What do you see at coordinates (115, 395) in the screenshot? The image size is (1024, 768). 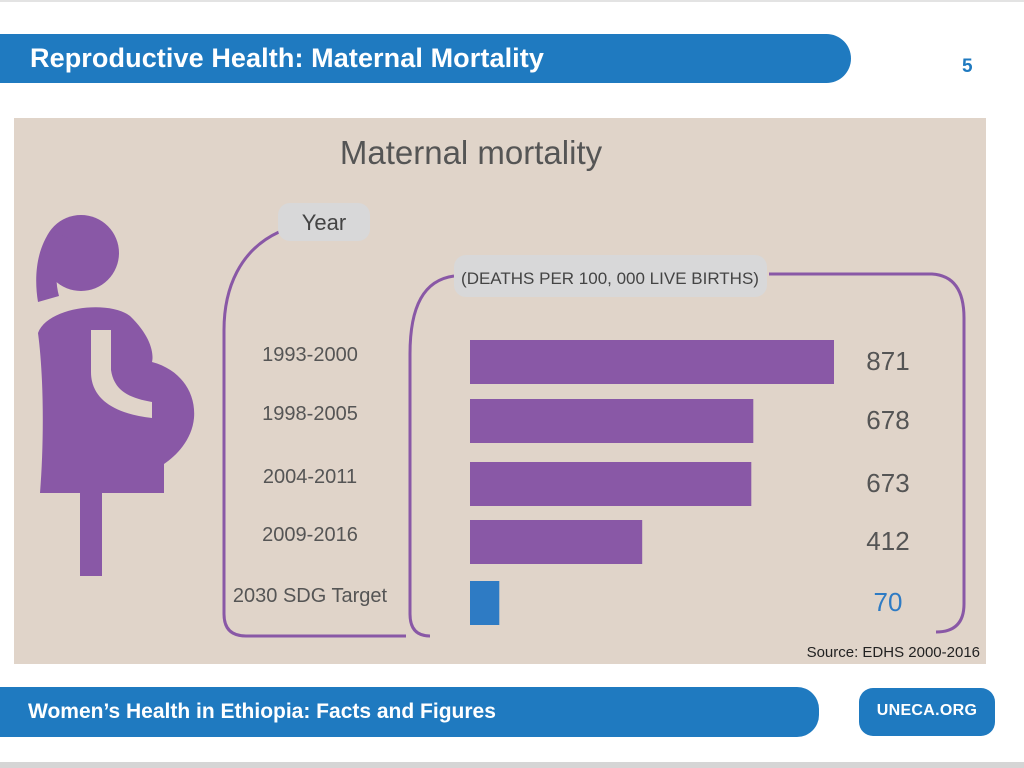 I see `pregnant-woman-icon` at bounding box center [115, 395].